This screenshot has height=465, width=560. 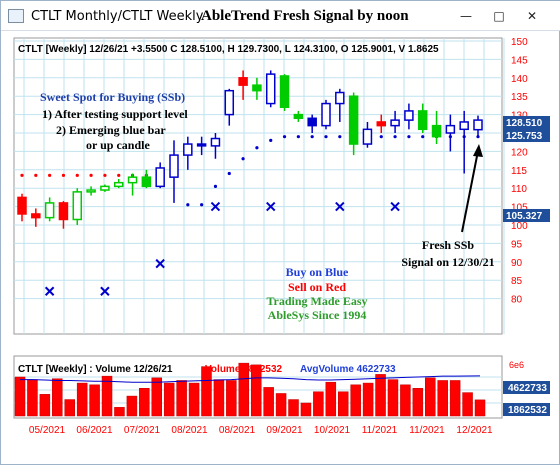 I want to click on x-tick-label-7: 11/2021, so click(x=380, y=430).